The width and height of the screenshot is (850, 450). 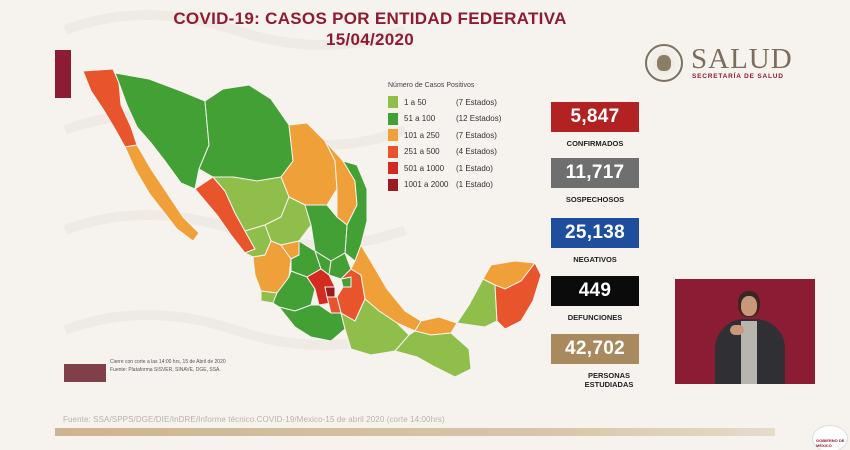 What do you see at coordinates (420, 118) in the screenshot?
I see `legend-range: 51 a 100` at bounding box center [420, 118].